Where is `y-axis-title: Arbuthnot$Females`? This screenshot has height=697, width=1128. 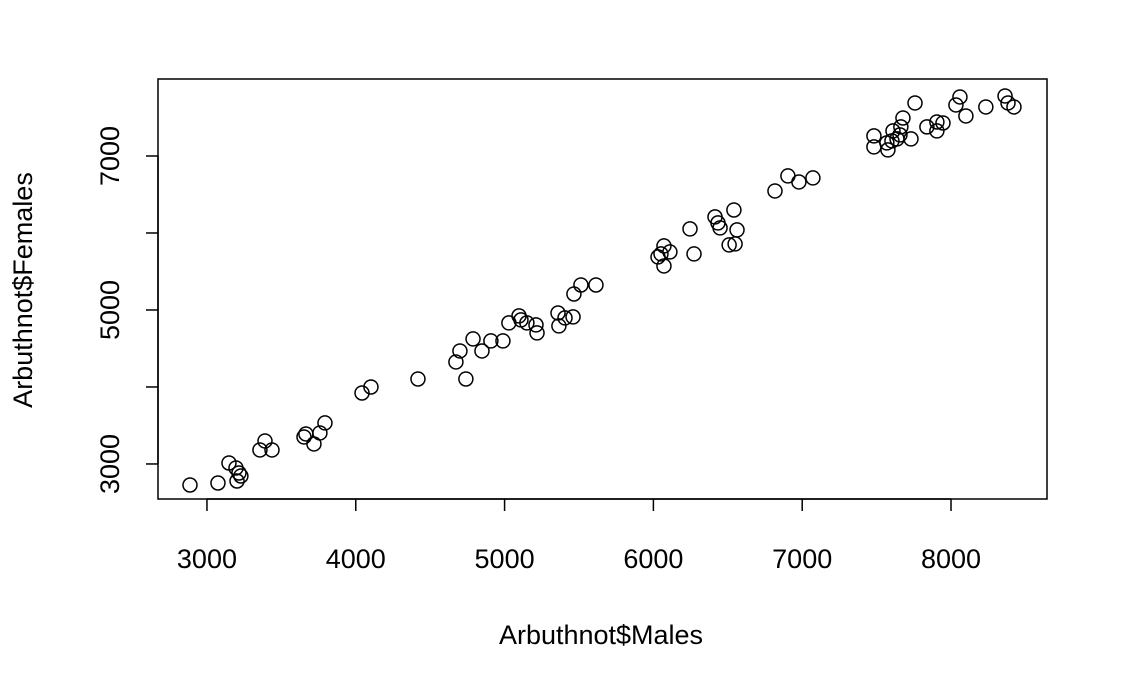 y-axis-title: Arbuthnot$Females is located at coordinates (23, 290).